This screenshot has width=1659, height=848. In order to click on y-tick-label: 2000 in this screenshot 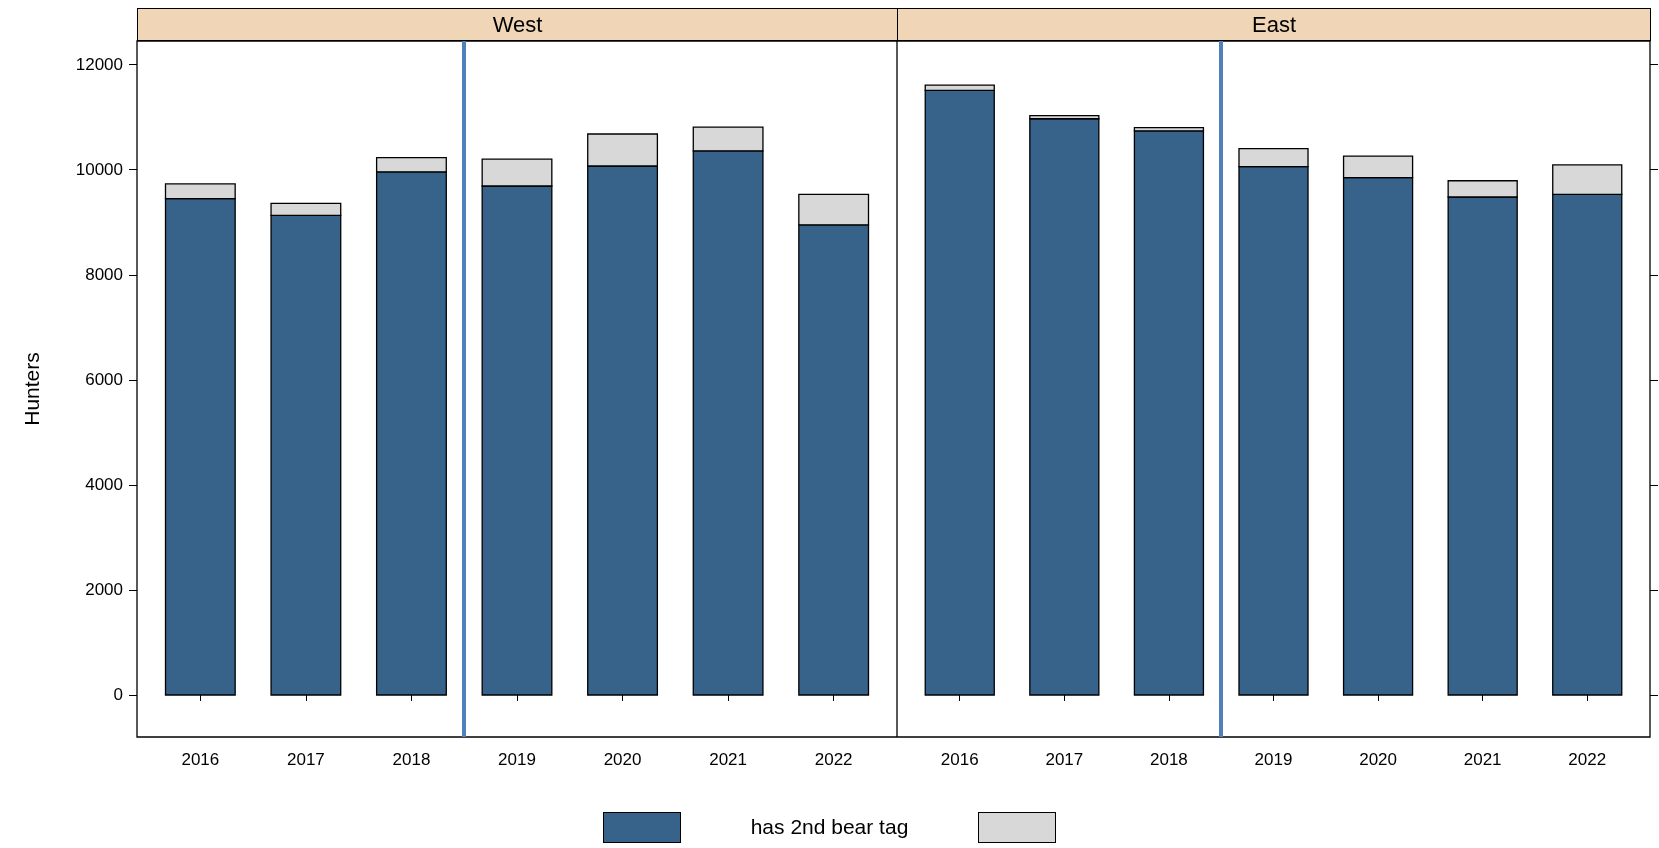, I will do `click(104, 590)`.